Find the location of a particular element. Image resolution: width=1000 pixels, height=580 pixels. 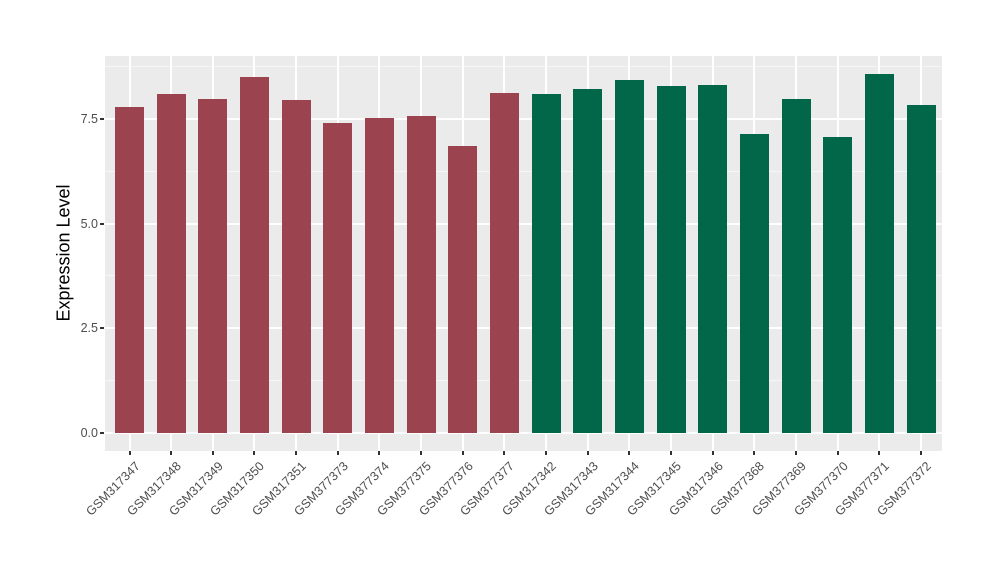

bar-GSM317345 is located at coordinates (671, 259).